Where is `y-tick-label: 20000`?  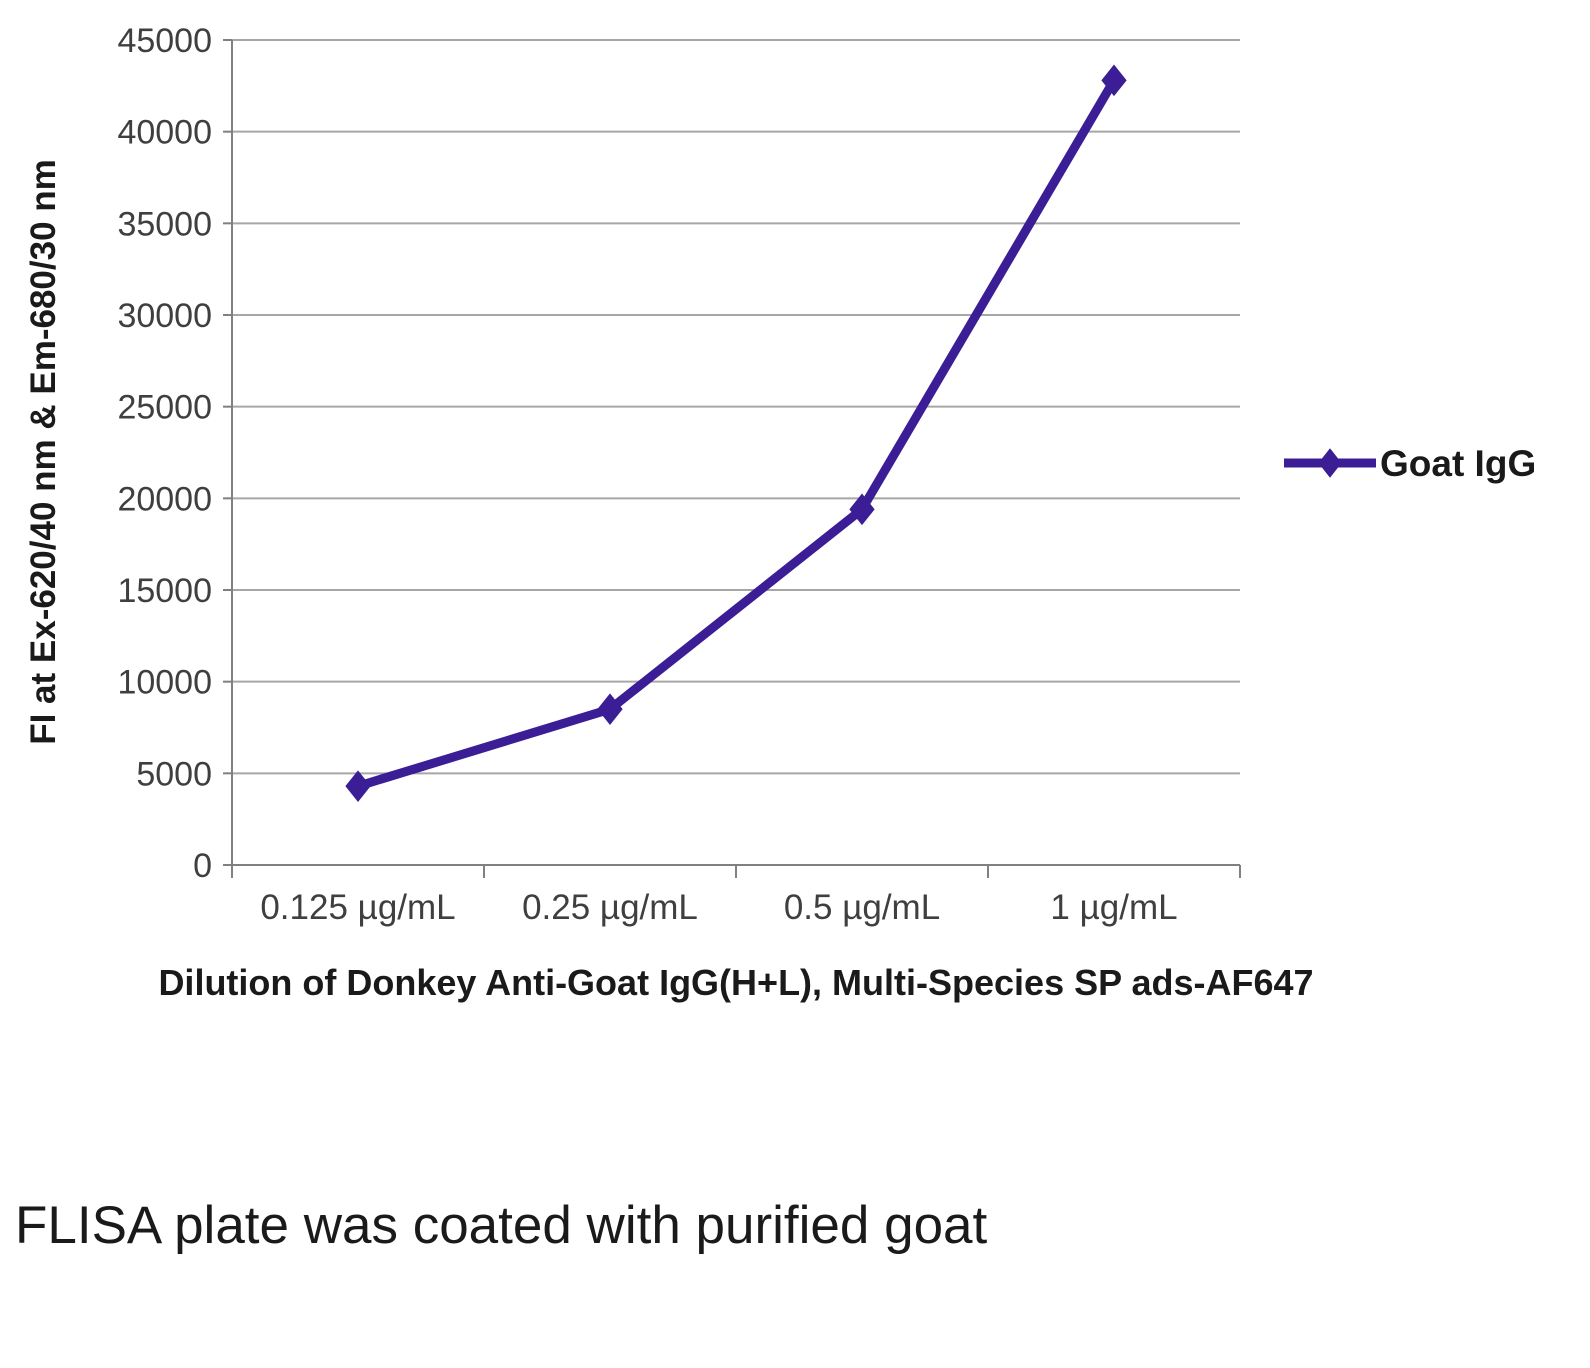
y-tick-label: 20000 is located at coordinates (164, 499).